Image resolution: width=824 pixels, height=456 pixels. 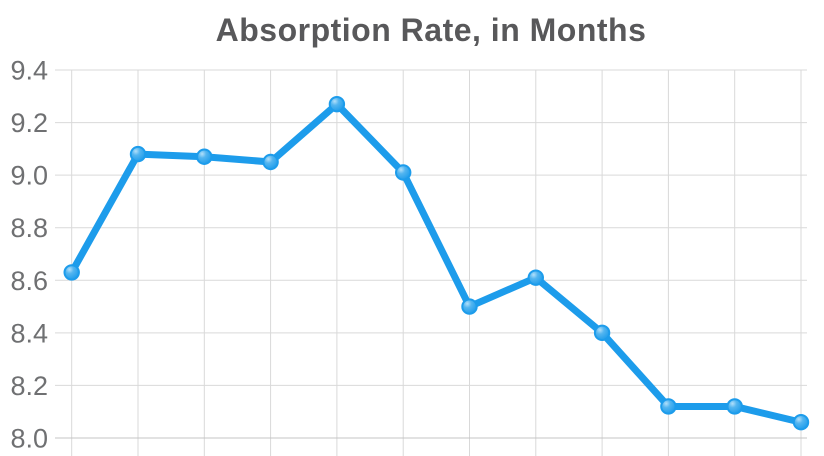 I want to click on y-tick-label: 8.4, so click(x=29, y=333).